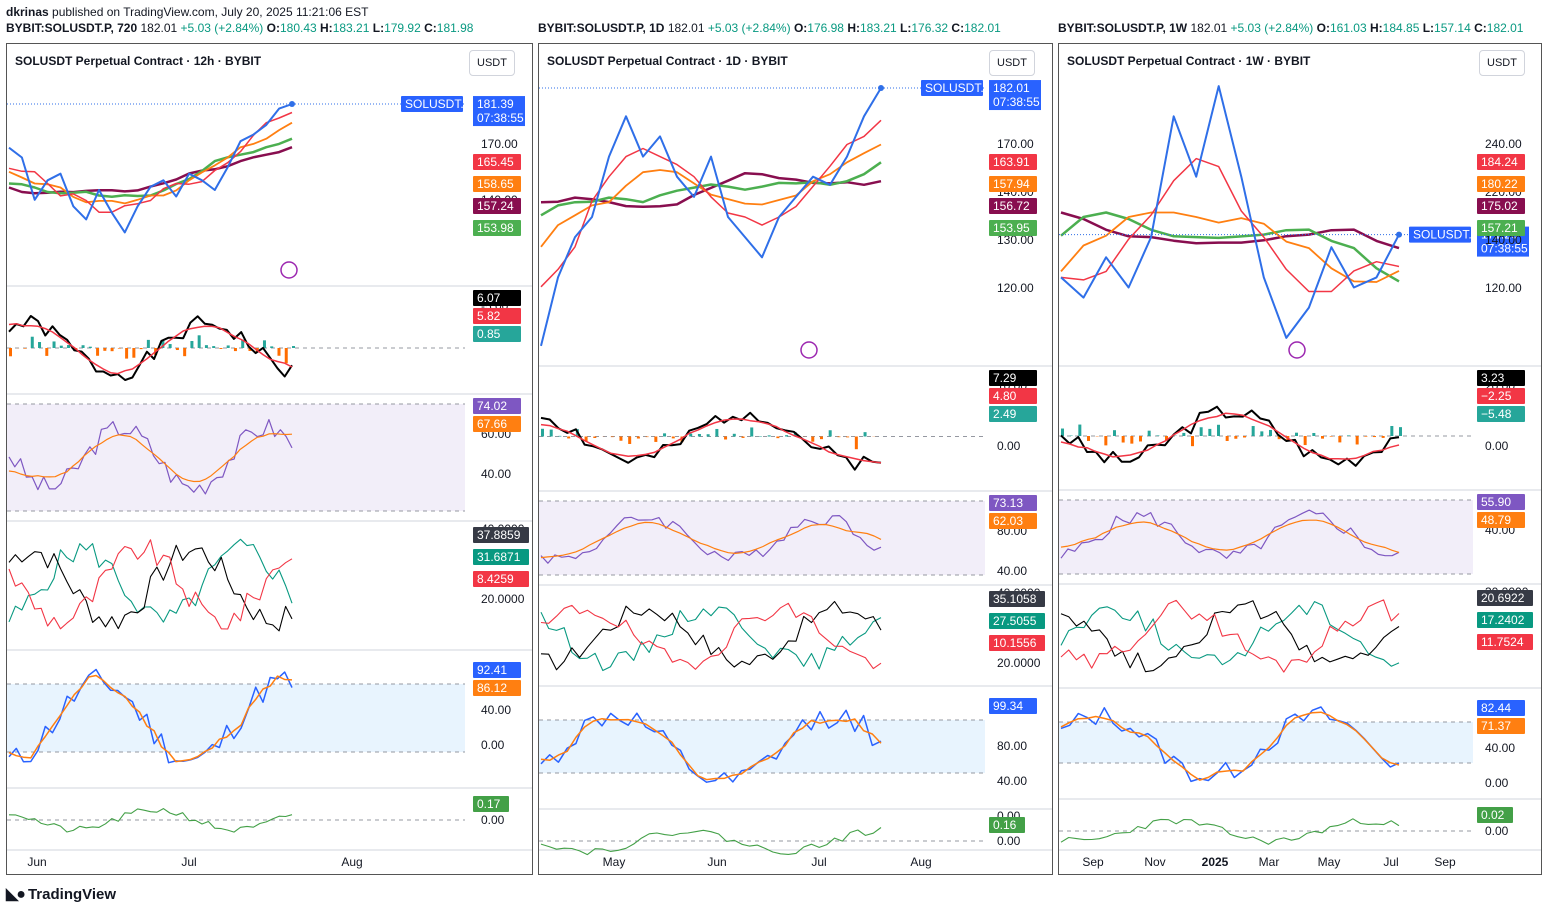 The image size is (1548, 912). What do you see at coordinates (150, 162) in the screenshot?
I see `ma-red-line` at bounding box center [150, 162].